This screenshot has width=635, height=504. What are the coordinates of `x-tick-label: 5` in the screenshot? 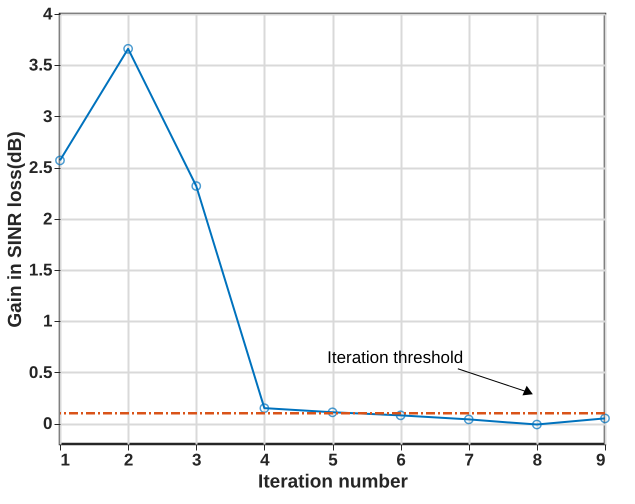 It's located at (333, 460).